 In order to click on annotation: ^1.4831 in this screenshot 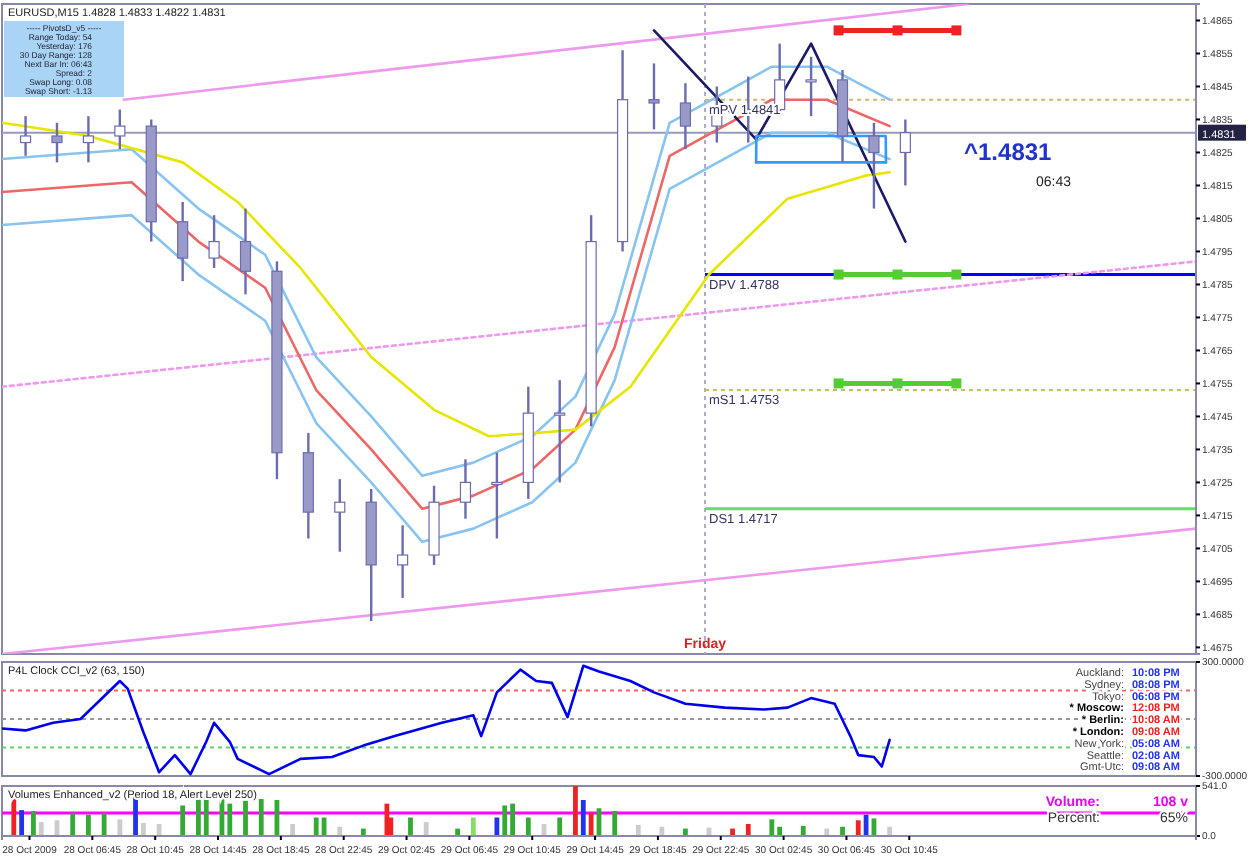, I will do `click(1008, 152)`.